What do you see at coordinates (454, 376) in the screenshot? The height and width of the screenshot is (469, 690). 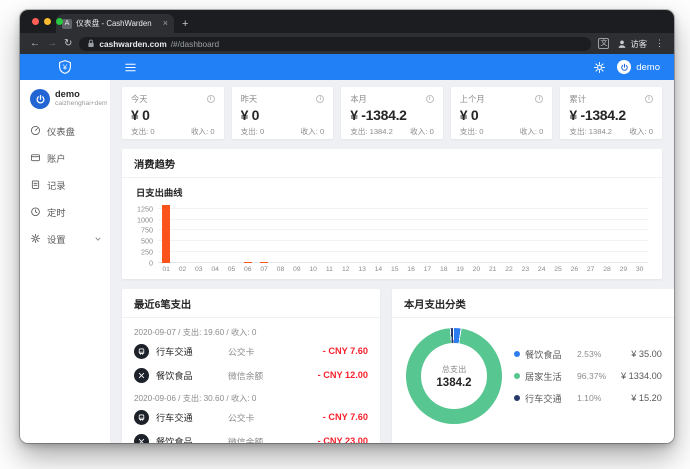 I see `donut-center: 总支出 1384.2` at bounding box center [454, 376].